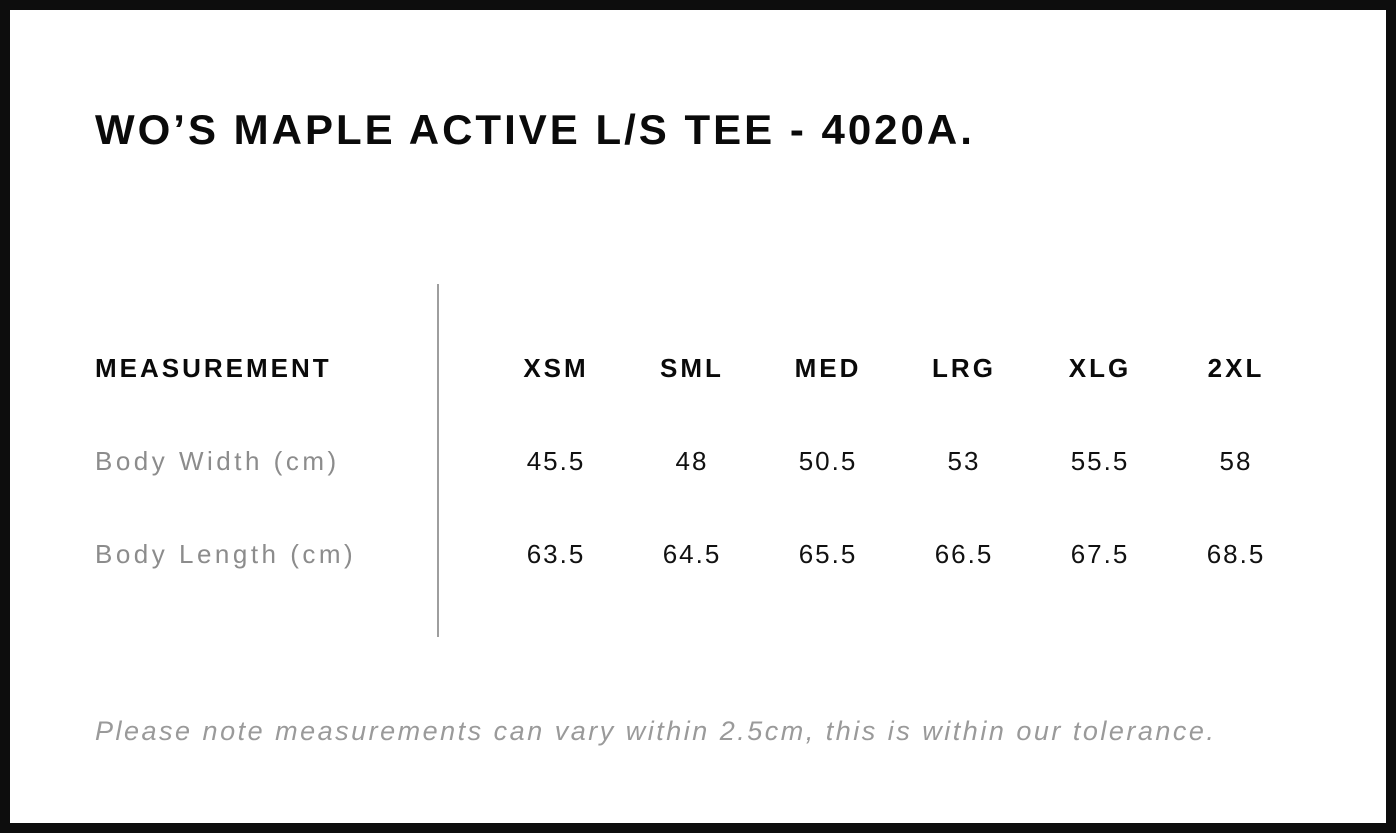 The image size is (1396, 833). I want to click on body-width-2xl: 58, so click(1236, 461).